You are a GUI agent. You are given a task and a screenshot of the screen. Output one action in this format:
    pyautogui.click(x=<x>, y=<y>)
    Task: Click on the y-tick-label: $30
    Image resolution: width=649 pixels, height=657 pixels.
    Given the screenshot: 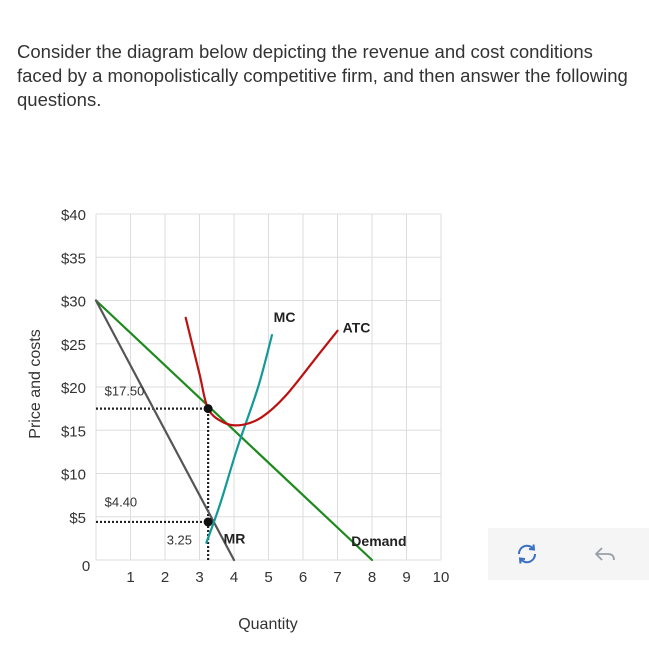 What is the action you would take?
    pyautogui.click(x=73, y=302)
    